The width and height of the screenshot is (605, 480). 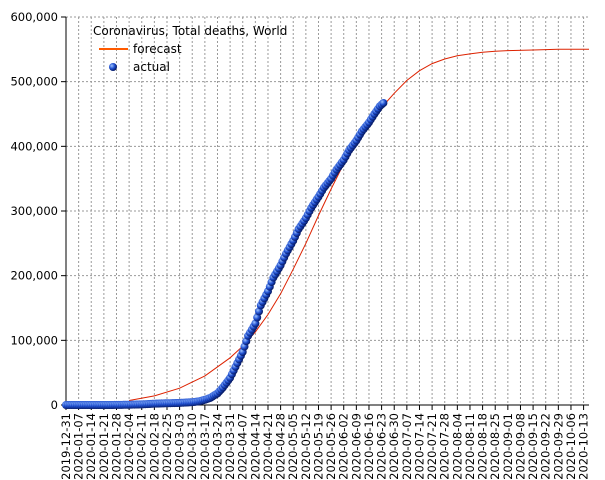 I want to click on x-tick-label: 2020-01-28, so click(x=116, y=446).